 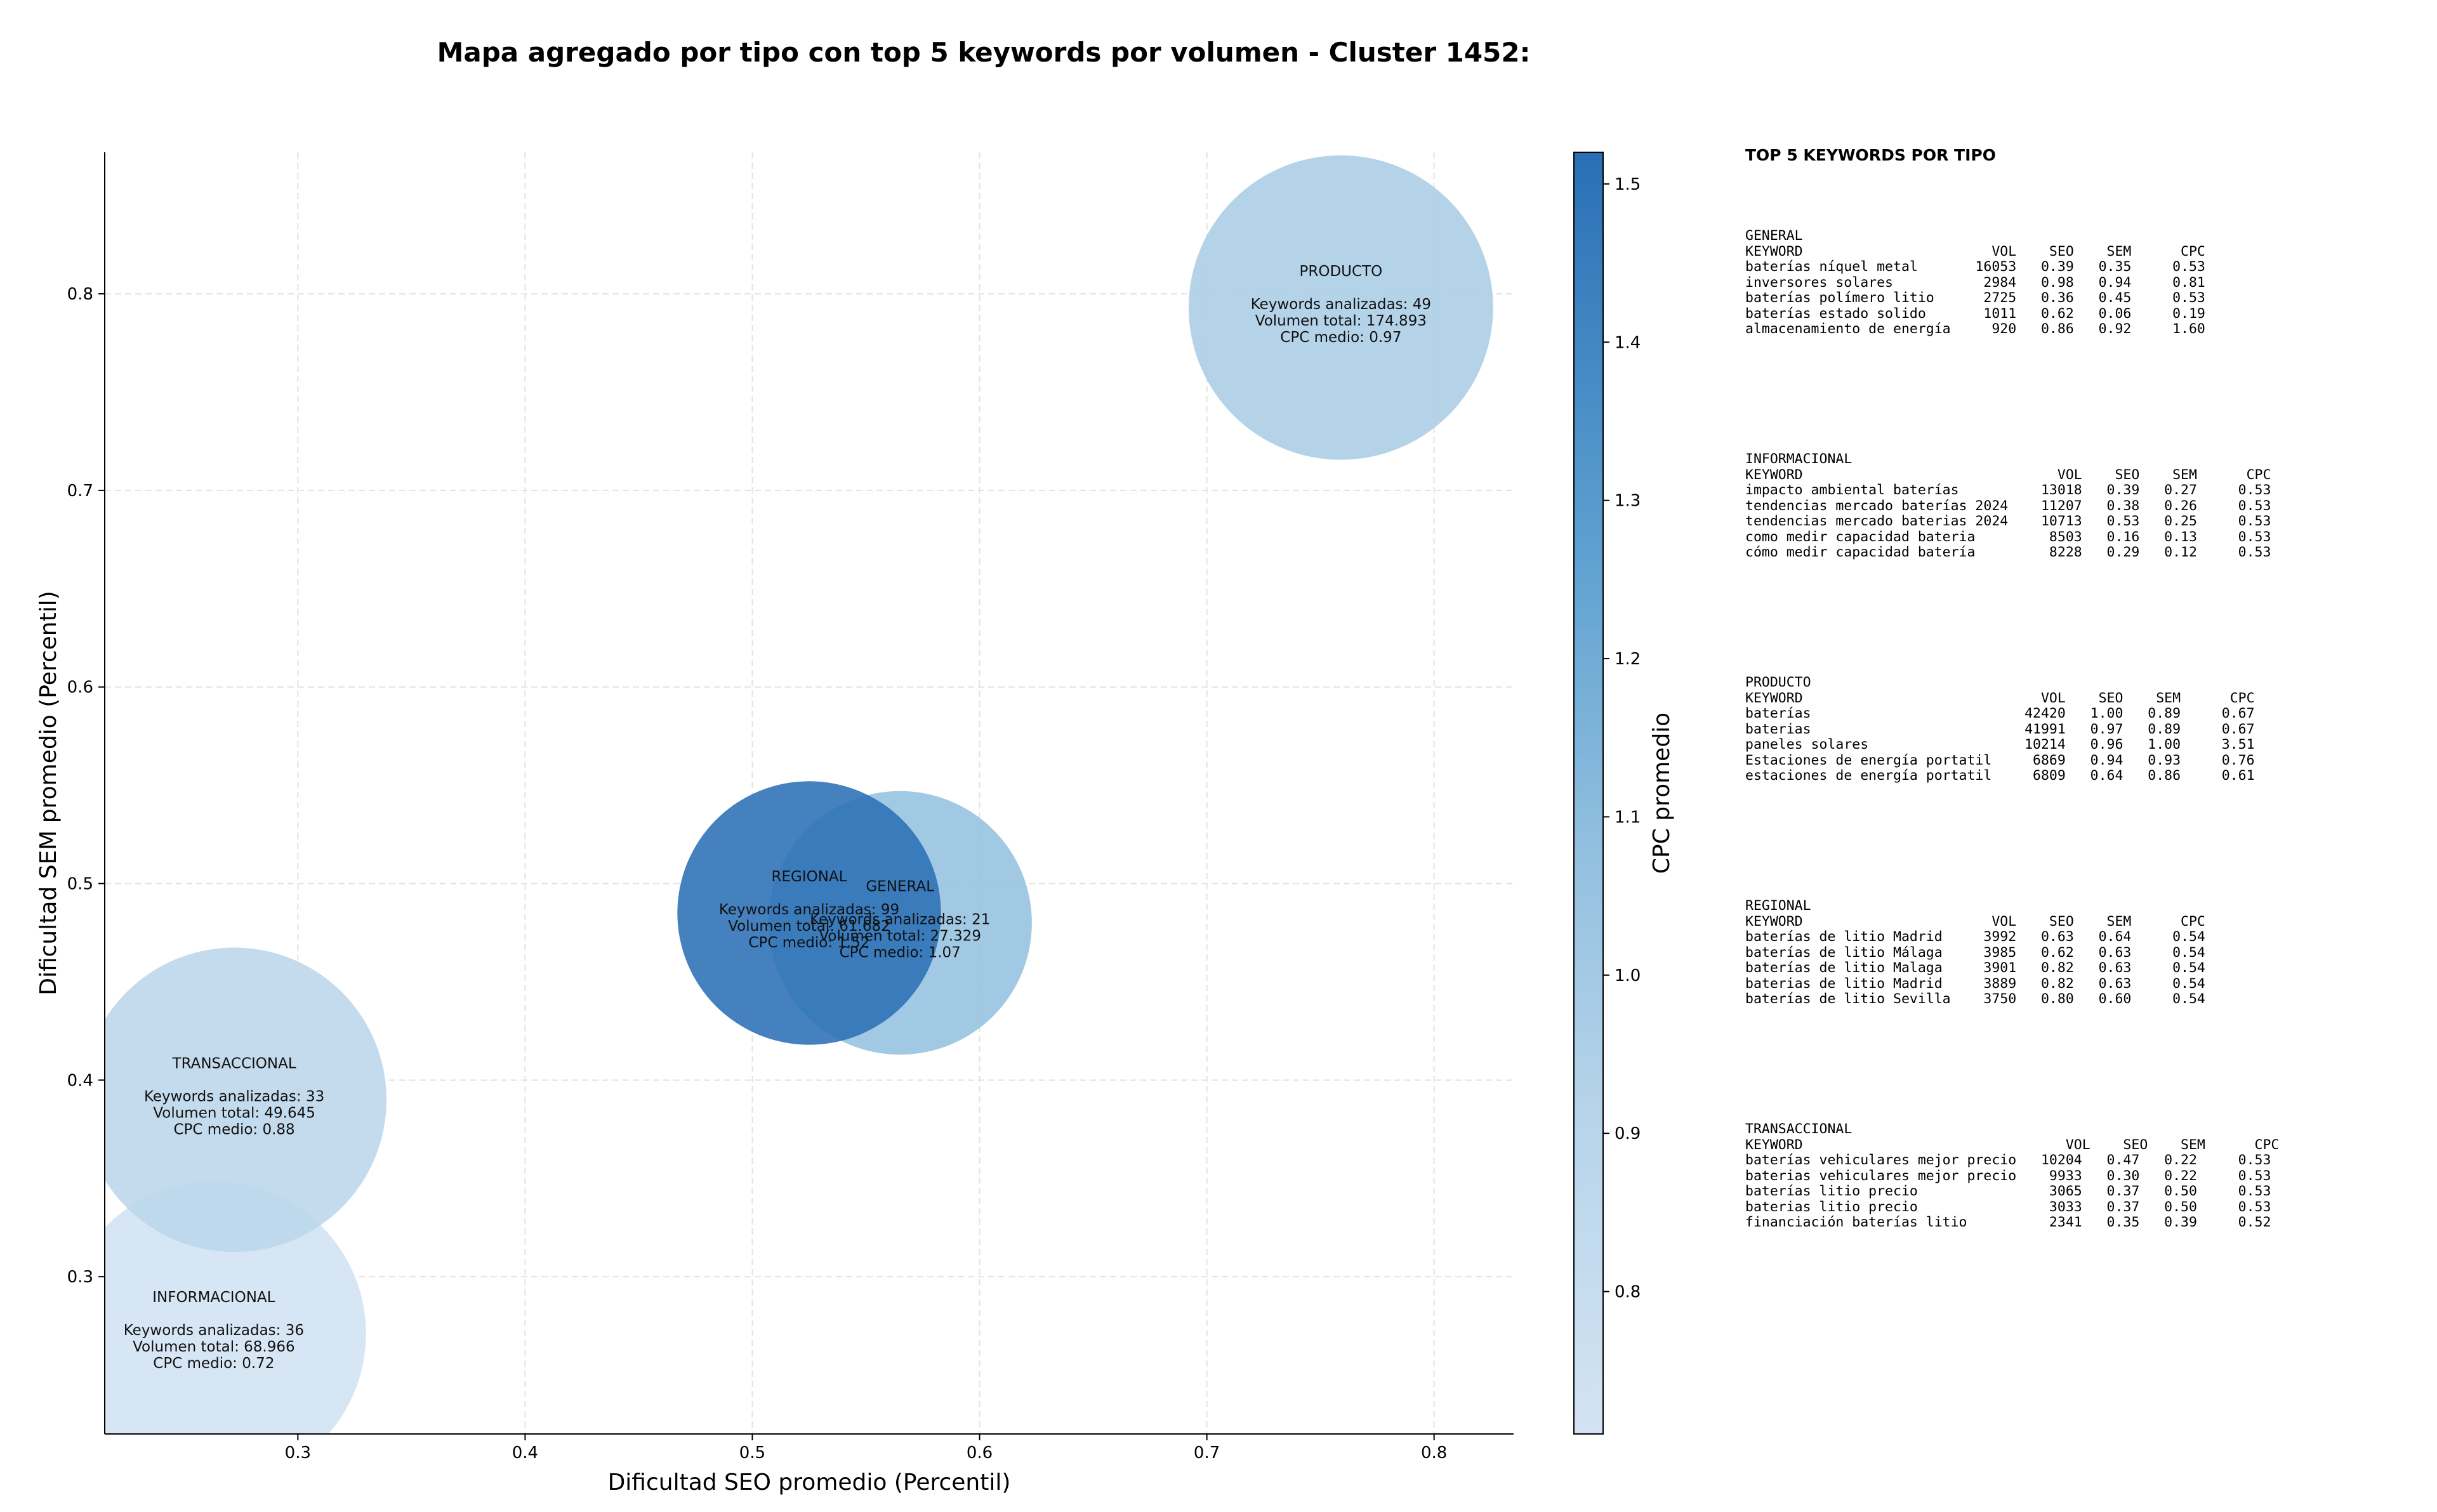 I want to click on keyword-table-row: paneles solares 10214 0.96 1.00 3.51, so click(x=2000, y=745).